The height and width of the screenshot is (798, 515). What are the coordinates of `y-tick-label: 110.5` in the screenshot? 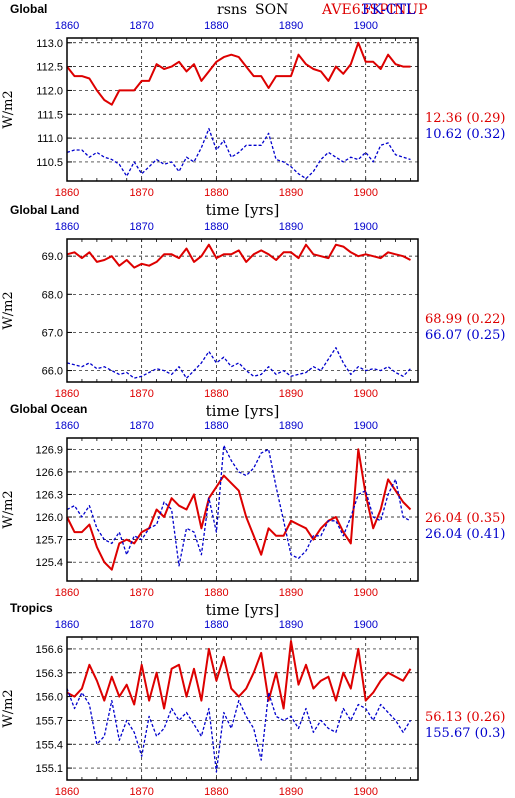 It's located at (49, 163).